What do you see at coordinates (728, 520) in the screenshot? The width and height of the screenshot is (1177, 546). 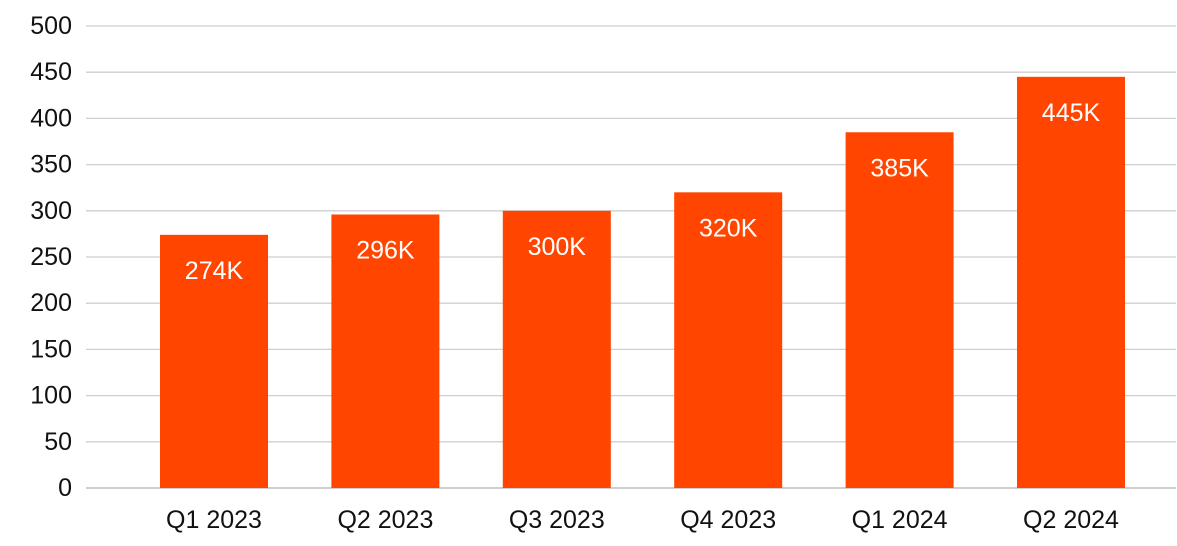 I see `x-tick-label: Q4 2023` at bounding box center [728, 520].